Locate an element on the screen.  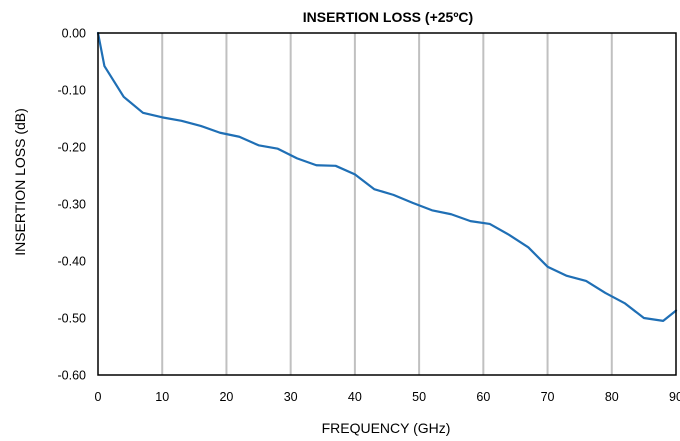
x-tick-label-1: 10 is located at coordinates (162, 397).